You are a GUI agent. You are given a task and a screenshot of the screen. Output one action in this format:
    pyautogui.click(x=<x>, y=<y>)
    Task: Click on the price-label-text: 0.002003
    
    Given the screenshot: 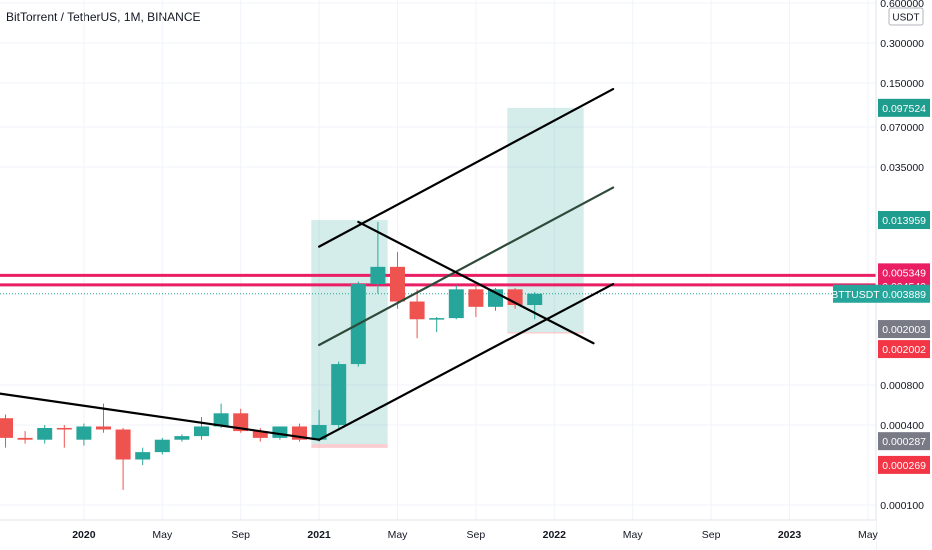 What is the action you would take?
    pyautogui.click(x=904, y=330)
    